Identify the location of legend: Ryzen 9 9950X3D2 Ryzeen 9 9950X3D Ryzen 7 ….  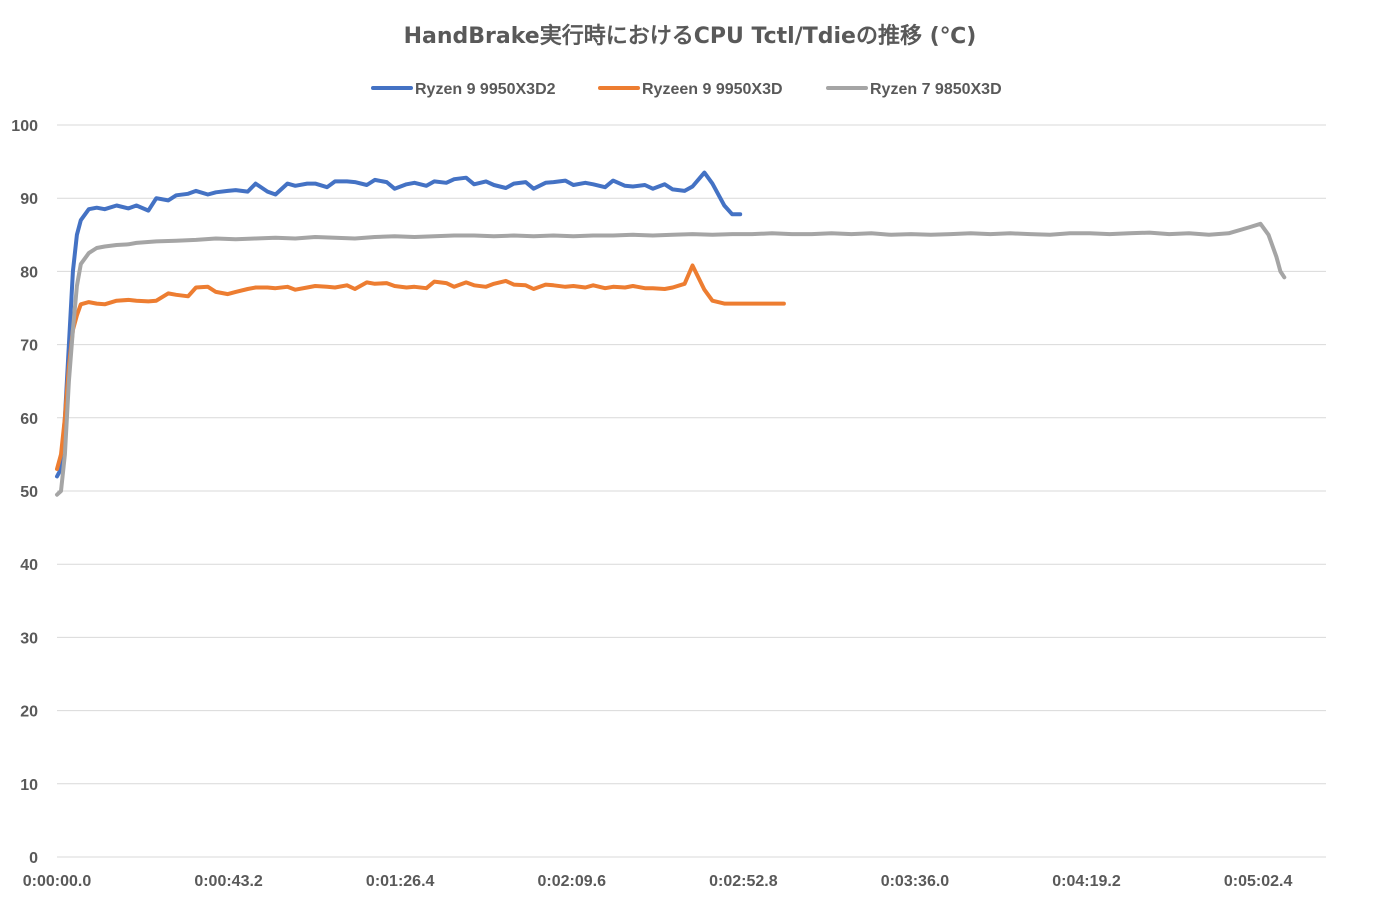
(686, 89).